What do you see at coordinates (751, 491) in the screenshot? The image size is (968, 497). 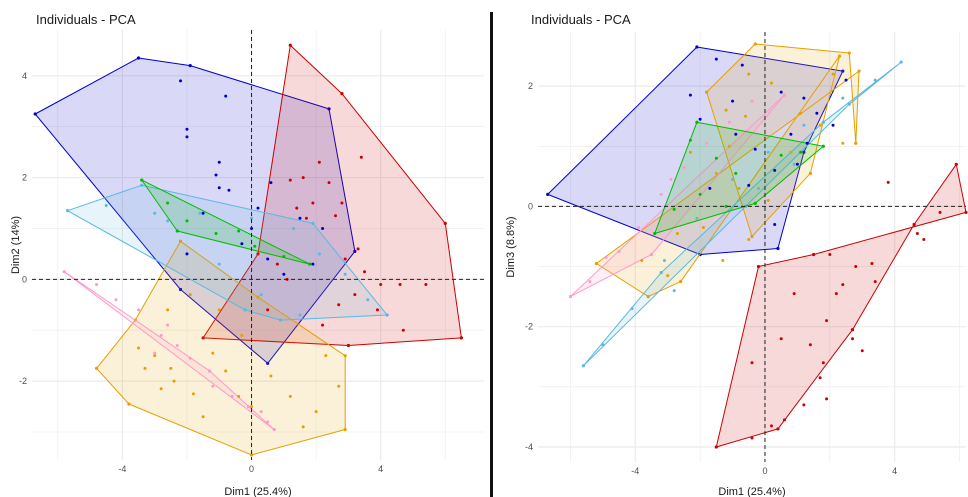 I see `x-axis-label: Dim1 (25.4%)` at bounding box center [751, 491].